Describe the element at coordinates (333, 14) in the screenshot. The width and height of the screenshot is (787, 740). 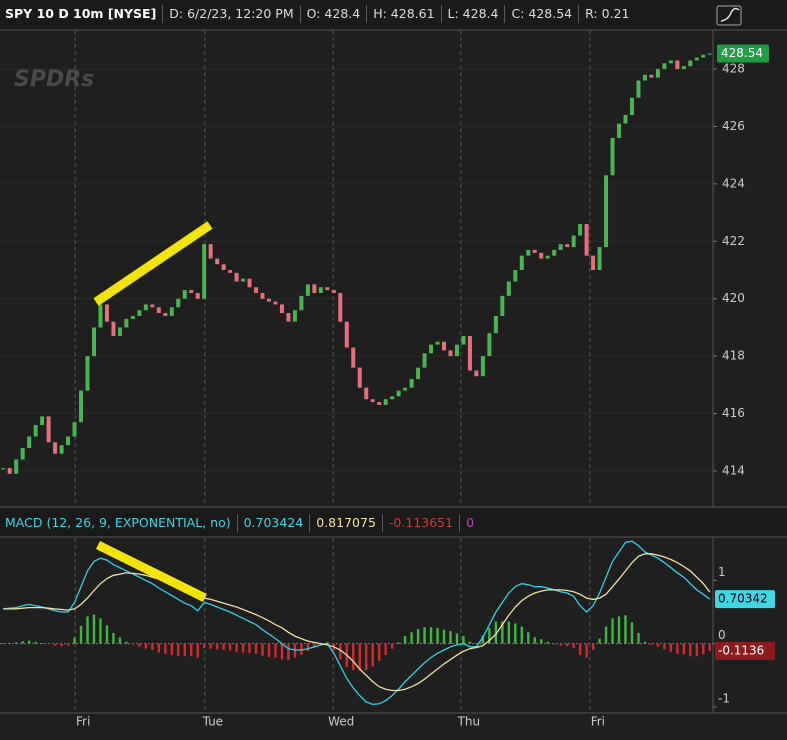
I see `open: O: 428.4` at that location.